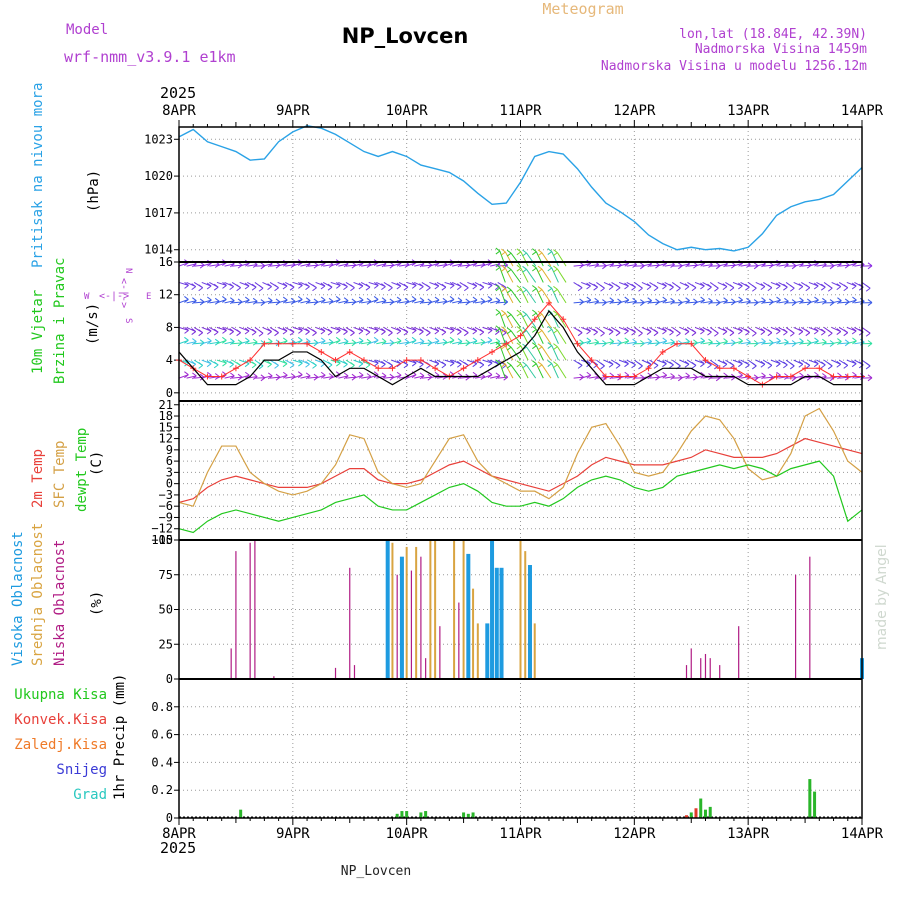 The image size is (900, 900). Describe the element at coordinates (97, 463) in the screenshot. I see `temp-unit: (C)` at that location.